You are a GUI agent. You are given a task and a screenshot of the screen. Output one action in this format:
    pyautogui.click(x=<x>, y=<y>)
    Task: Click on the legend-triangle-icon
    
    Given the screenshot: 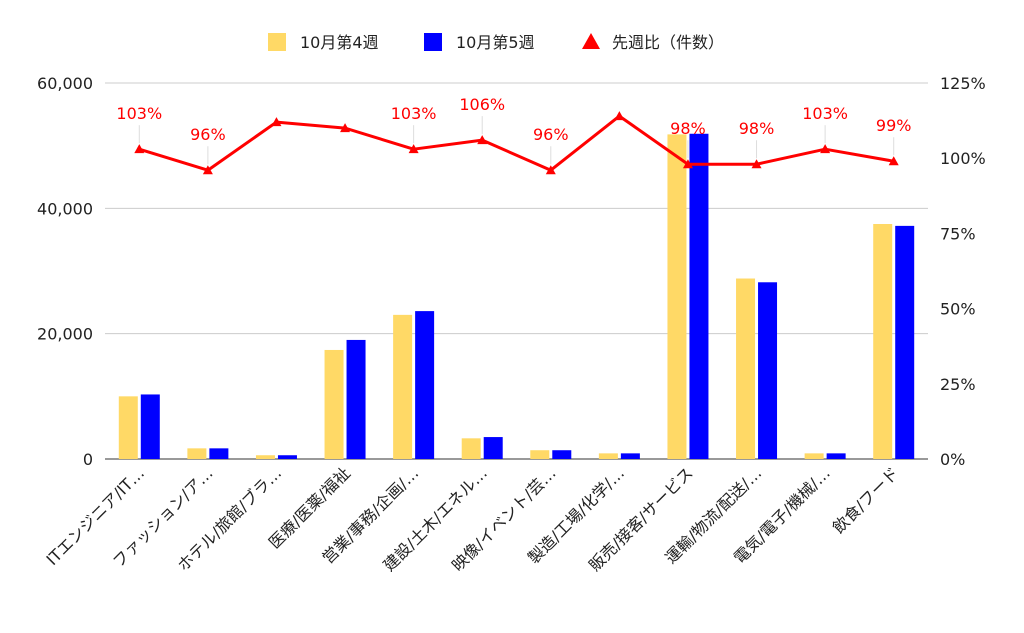 What is the action you would take?
    pyautogui.click(x=591, y=41)
    